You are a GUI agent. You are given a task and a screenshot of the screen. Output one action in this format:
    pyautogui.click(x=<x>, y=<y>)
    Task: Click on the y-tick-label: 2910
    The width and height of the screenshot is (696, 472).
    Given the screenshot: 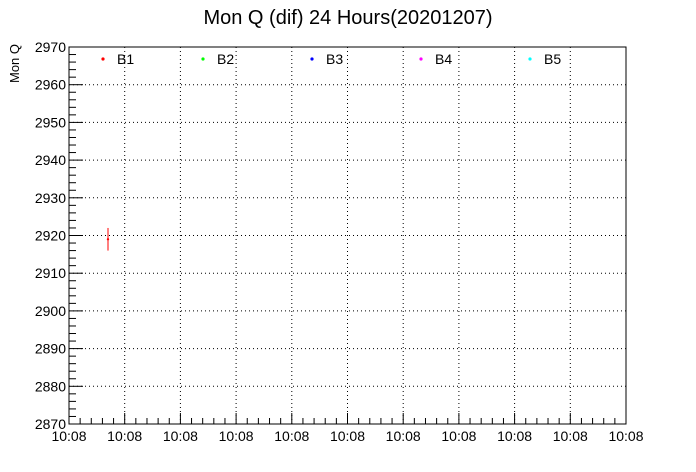 What is the action you would take?
    pyautogui.click(x=50, y=273)
    